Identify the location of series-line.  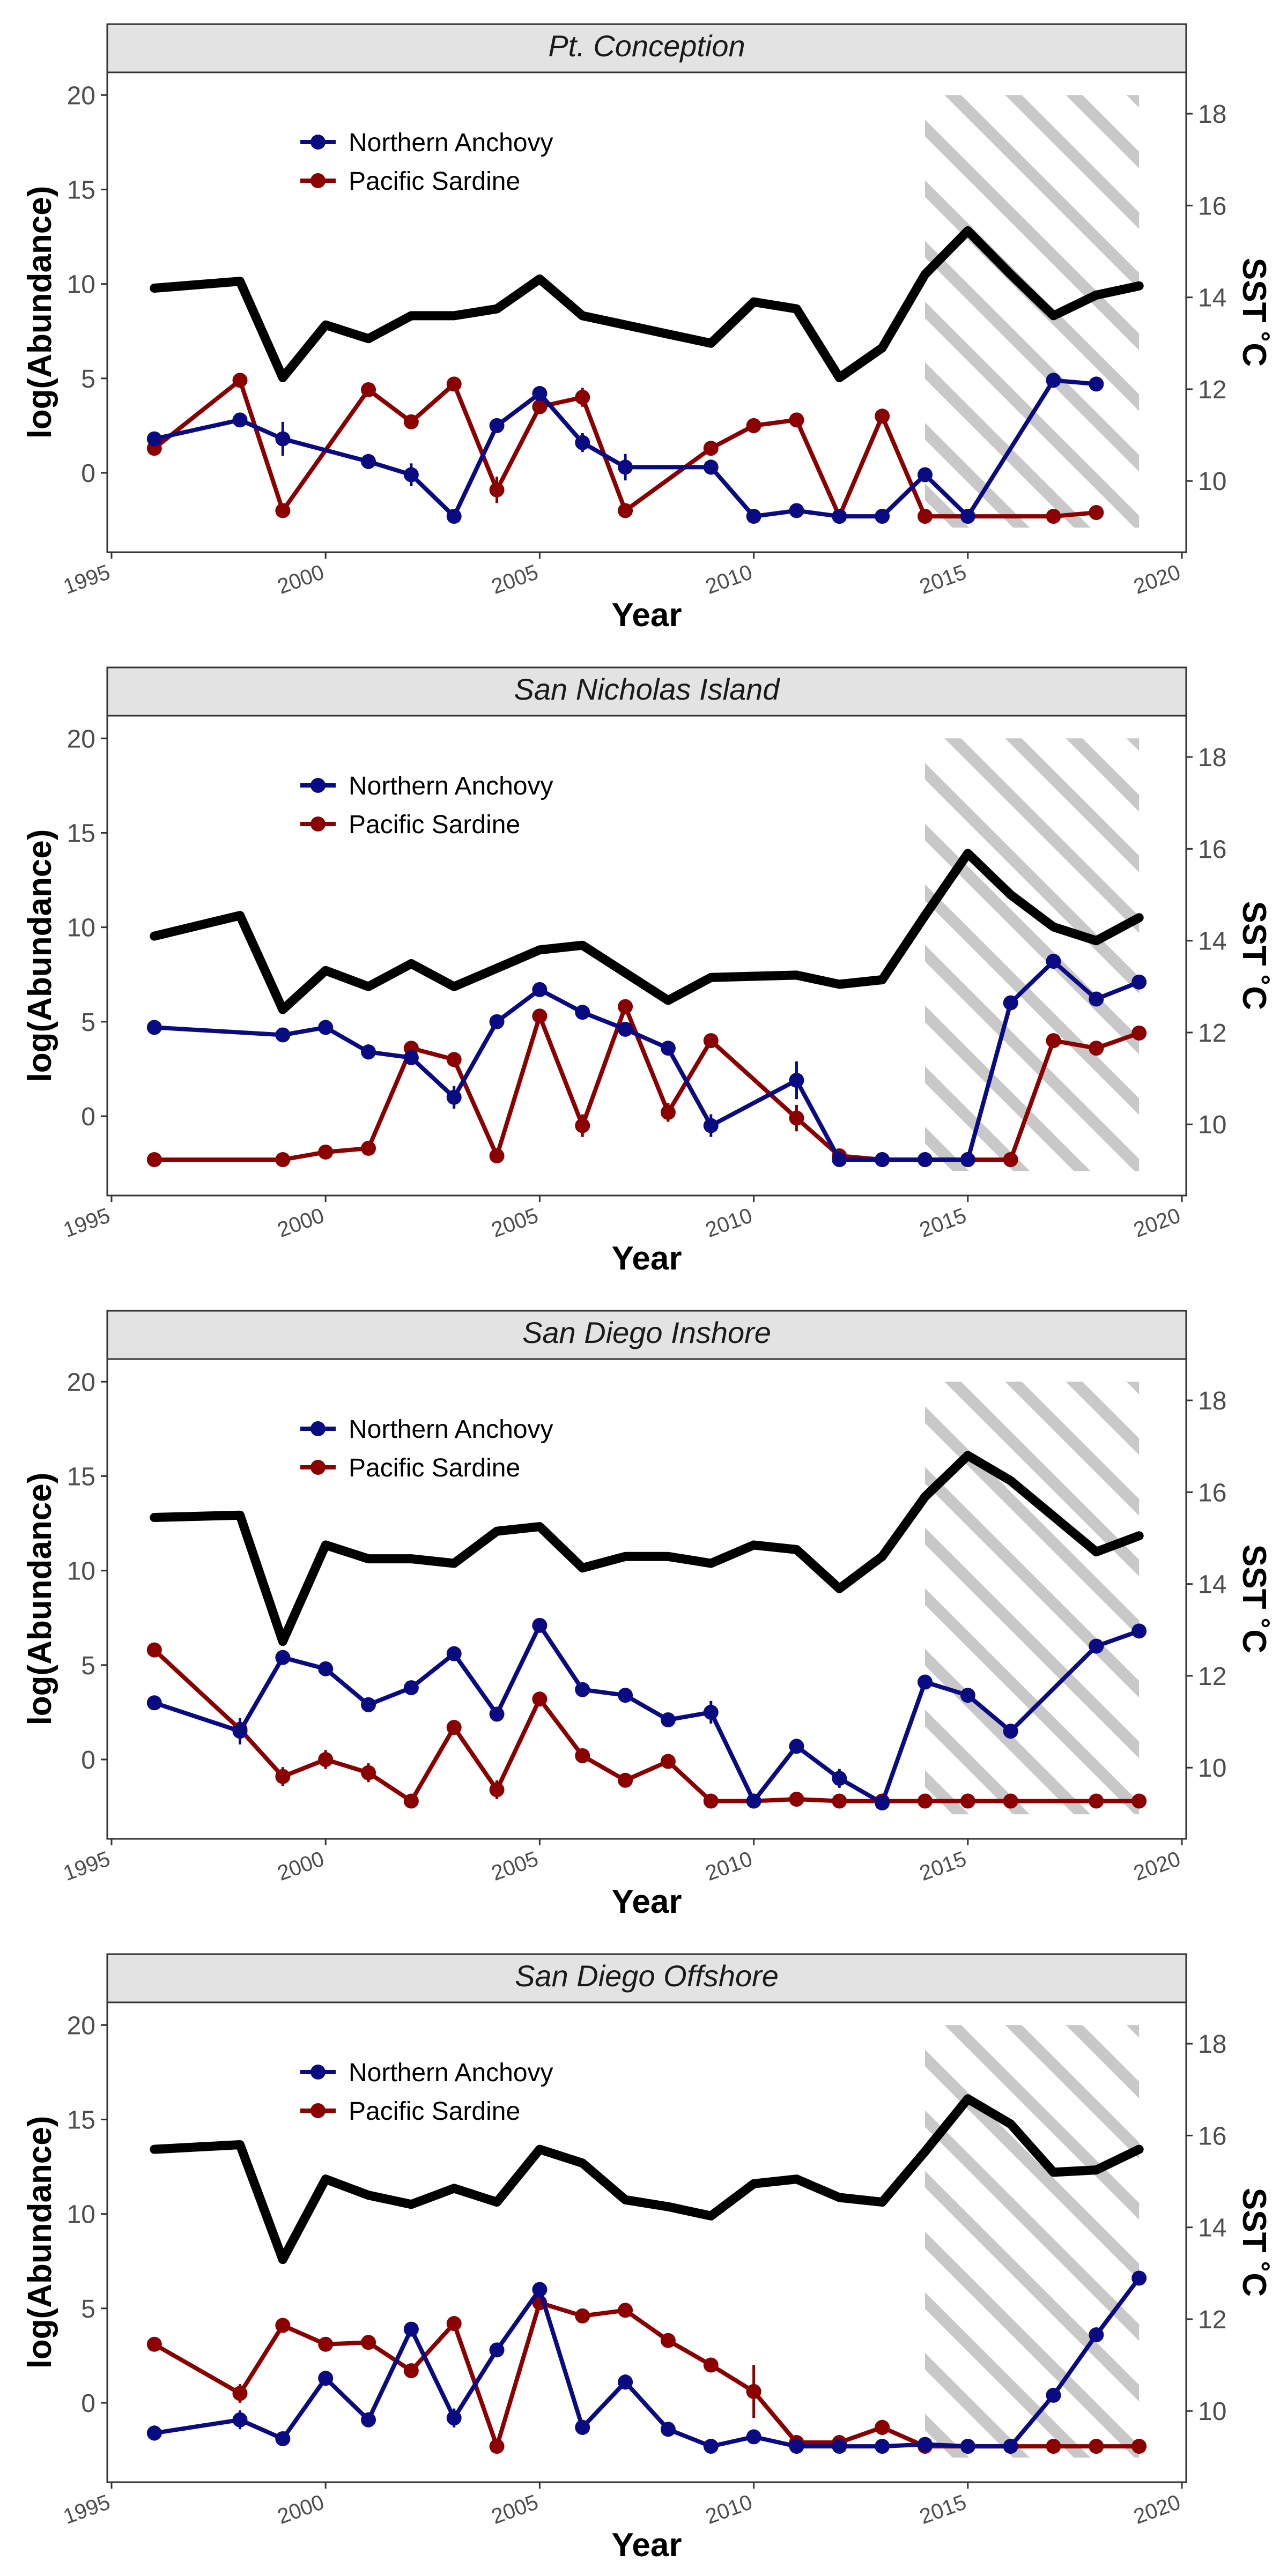
(647, 1715).